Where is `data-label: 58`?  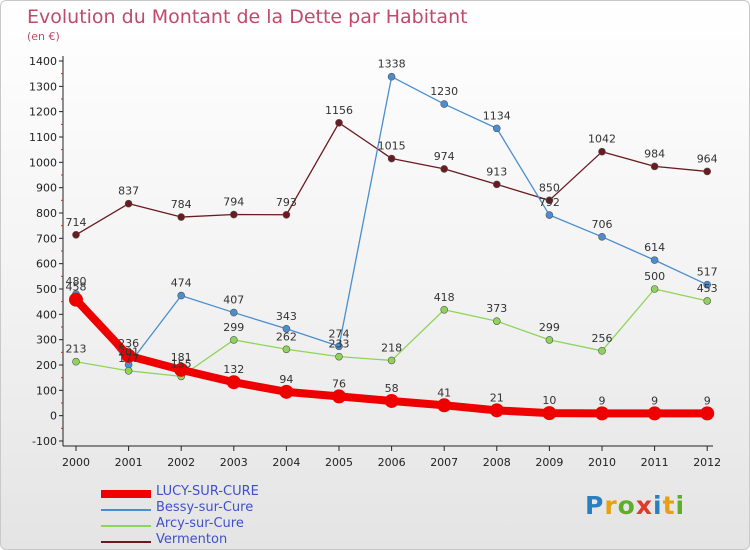 data-label: 58 is located at coordinates (392, 388).